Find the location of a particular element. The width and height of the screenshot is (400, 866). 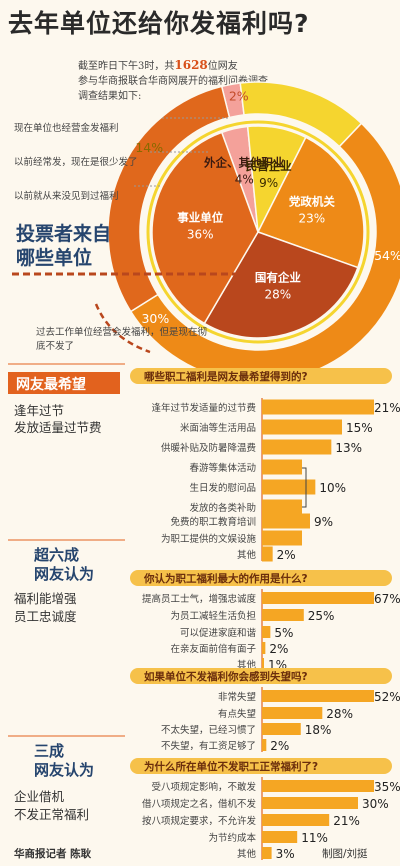

bar-label-2-1: 有点失望 is located at coordinates (237, 714).